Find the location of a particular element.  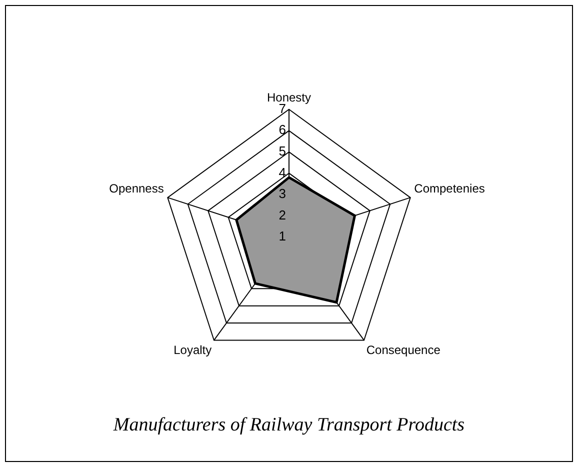

y-tick-label: 3 is located at coordinates (282, 194).